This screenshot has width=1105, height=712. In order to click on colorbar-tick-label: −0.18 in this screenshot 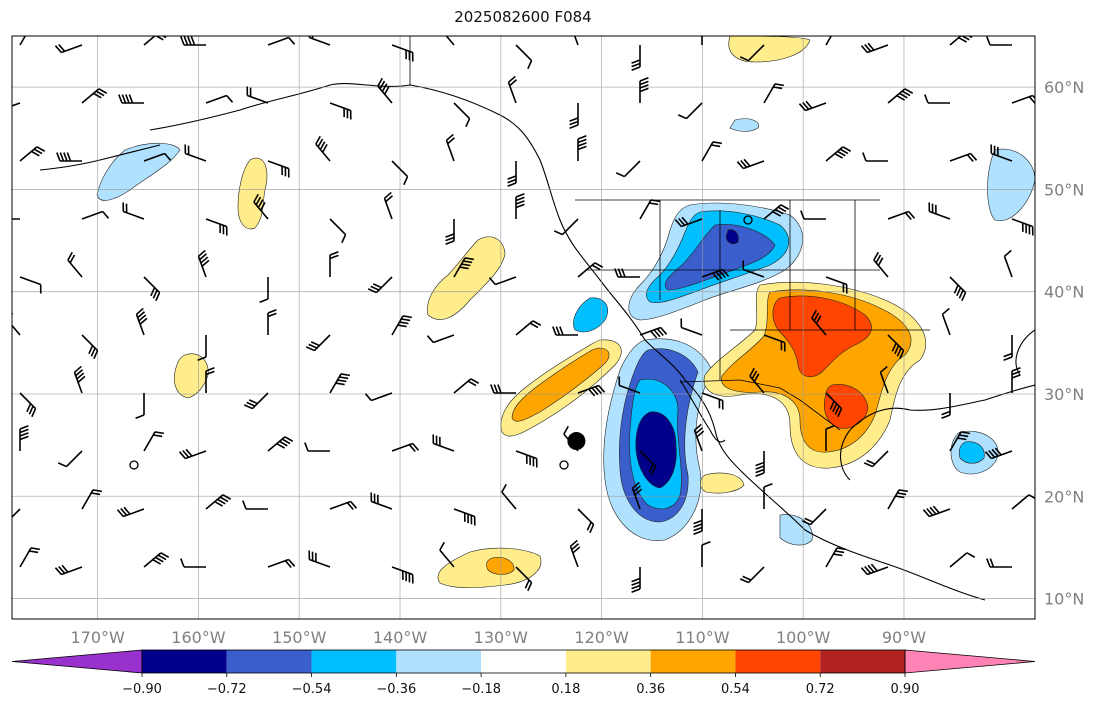, I will do `click(481, 689)`.